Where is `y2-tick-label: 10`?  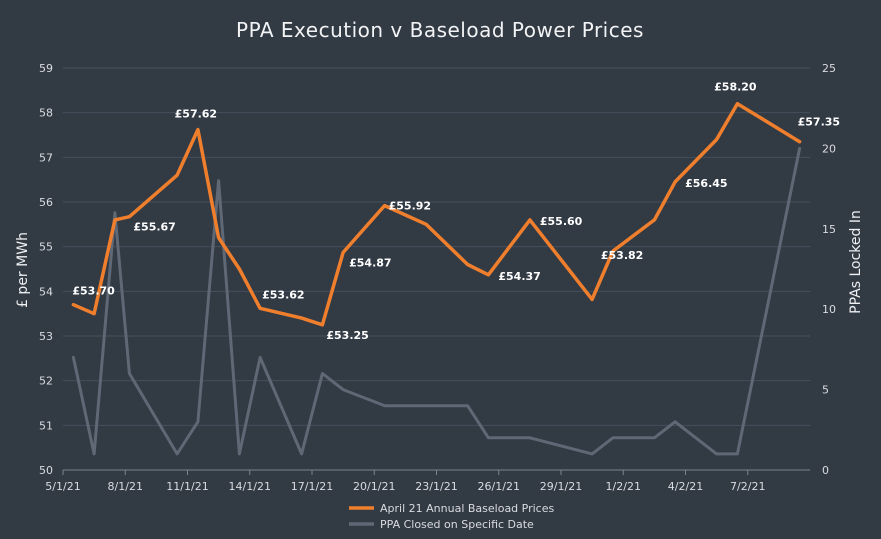
y2-tick-label: 10 is located at coordinates (829, 309).